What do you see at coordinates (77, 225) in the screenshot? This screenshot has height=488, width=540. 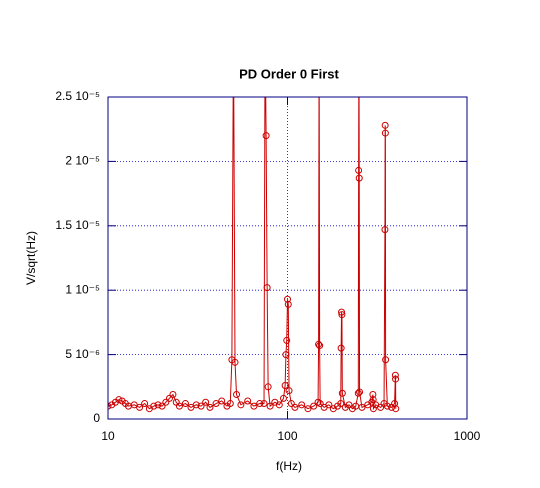 I see `y-tick-label: 1.5 10⁻⁵` at bounding box center [77, 225].